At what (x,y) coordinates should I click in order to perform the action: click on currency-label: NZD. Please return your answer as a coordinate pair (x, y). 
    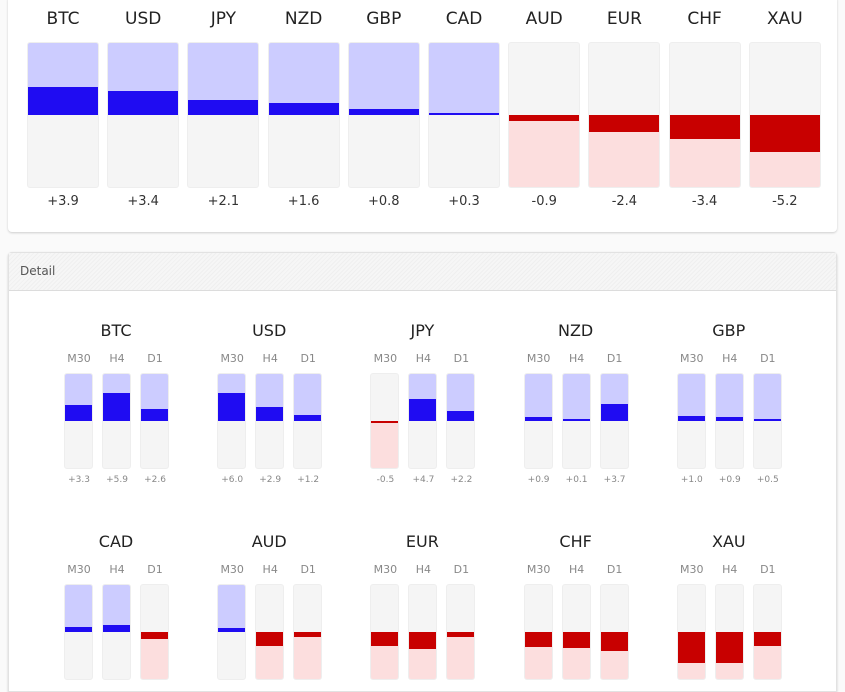
    Looking at the image, I should click on (303, 19).